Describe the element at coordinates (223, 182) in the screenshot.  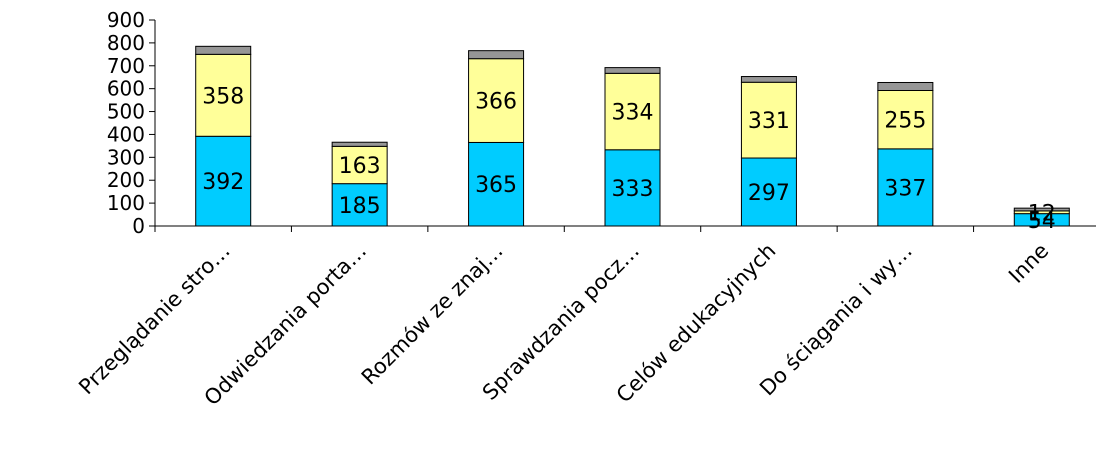
I see `data-label: 392` at that location.